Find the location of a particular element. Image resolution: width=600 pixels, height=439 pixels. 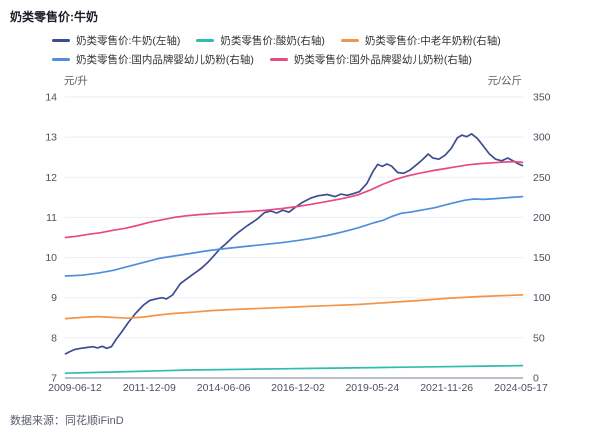

legend-item-domestic-infant-formula: 奶类零售价:国内品牌婴幼儿奶粉(右轴) is located at coordinates (153, 59).